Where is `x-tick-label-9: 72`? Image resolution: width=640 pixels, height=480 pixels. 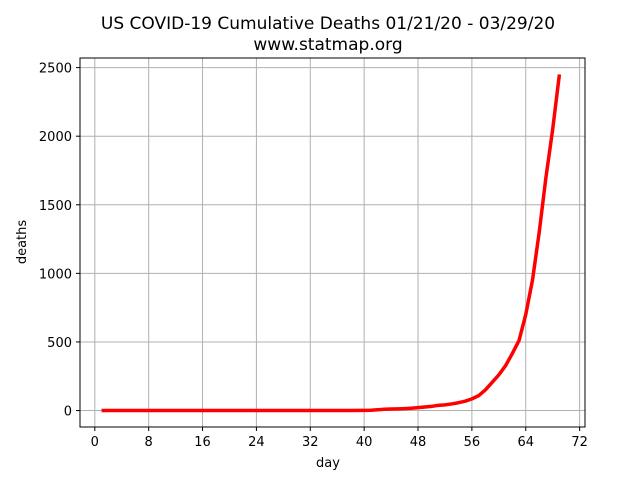
x-tick-label-9: 72 is located at coordinates (579, 442).